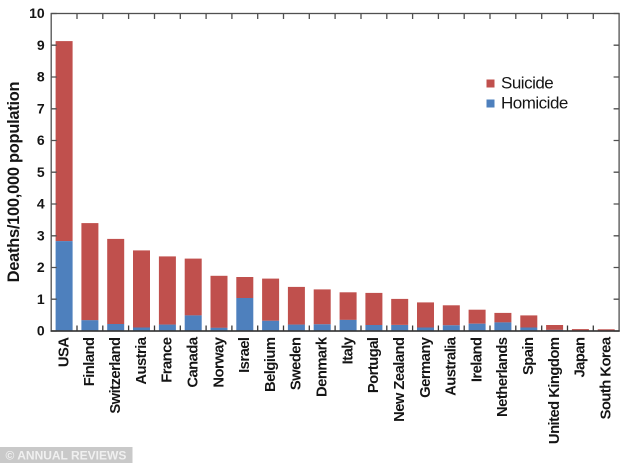 The width and height of the screenshot is (634, 468). I want to click on svg-text: Switzerland, so click(116, 375).